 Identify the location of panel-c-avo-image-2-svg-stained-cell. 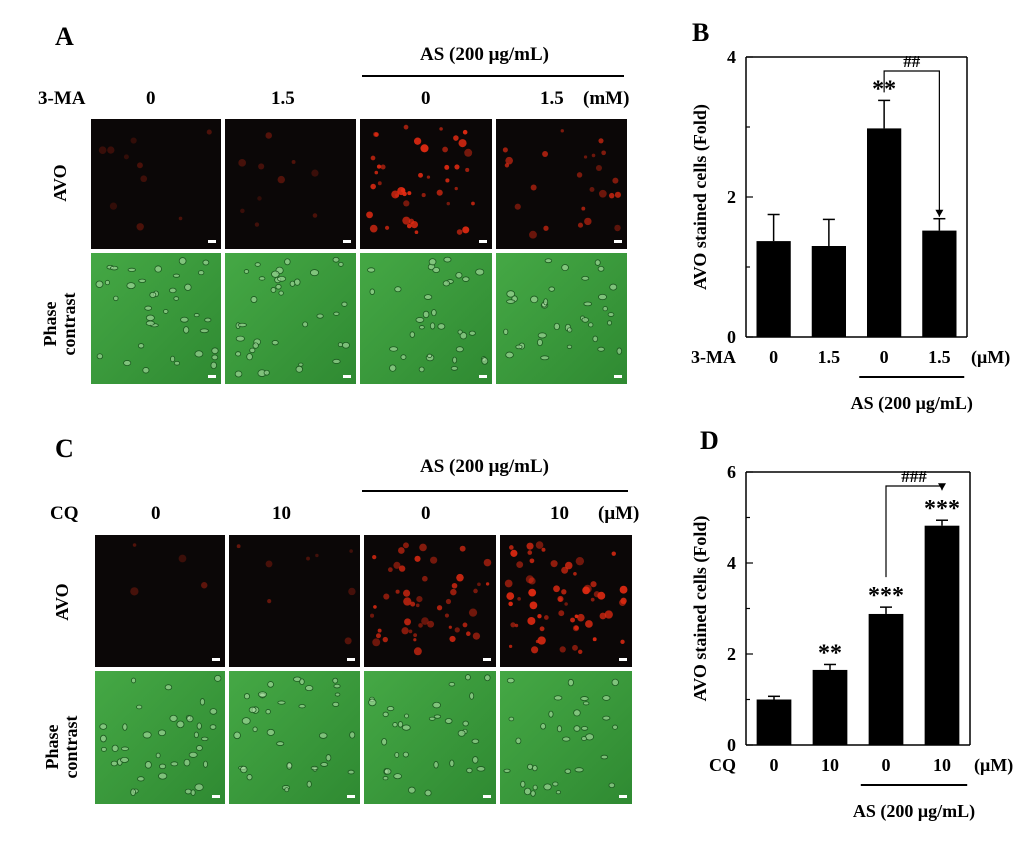
(238, 546).